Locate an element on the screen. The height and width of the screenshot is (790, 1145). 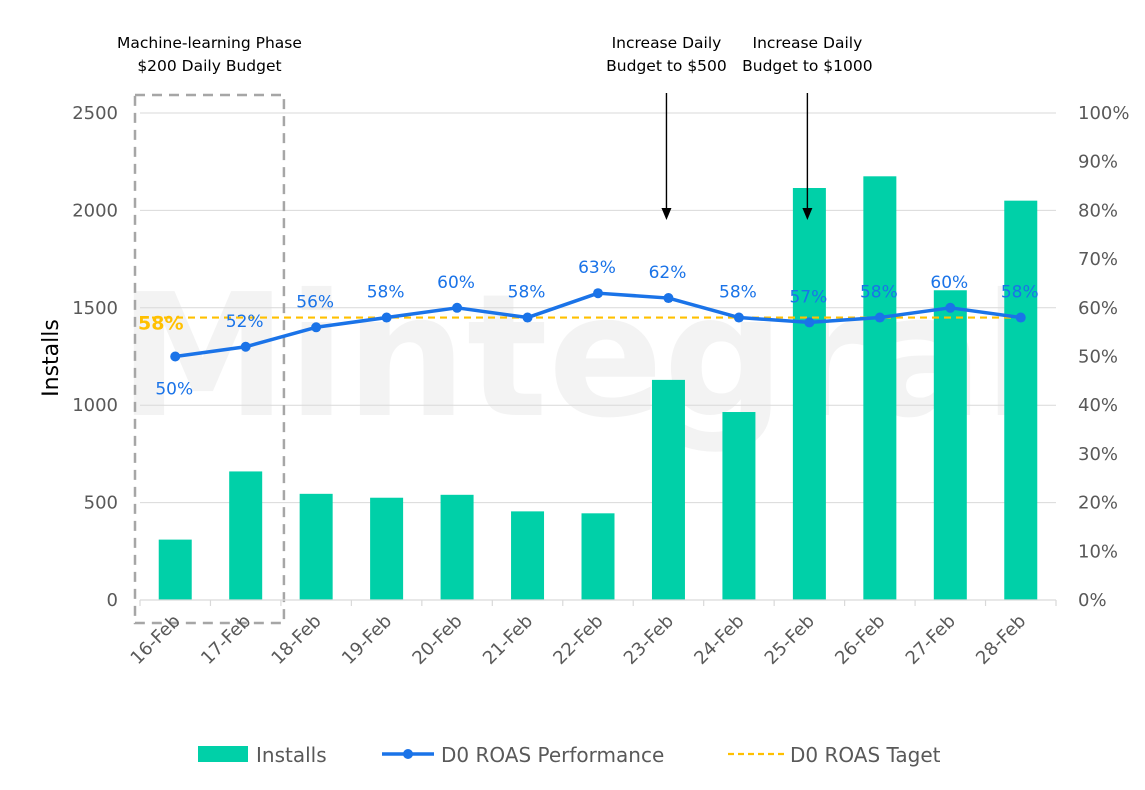
bar-installs-22-Feb is located at coordinates (598, 556).